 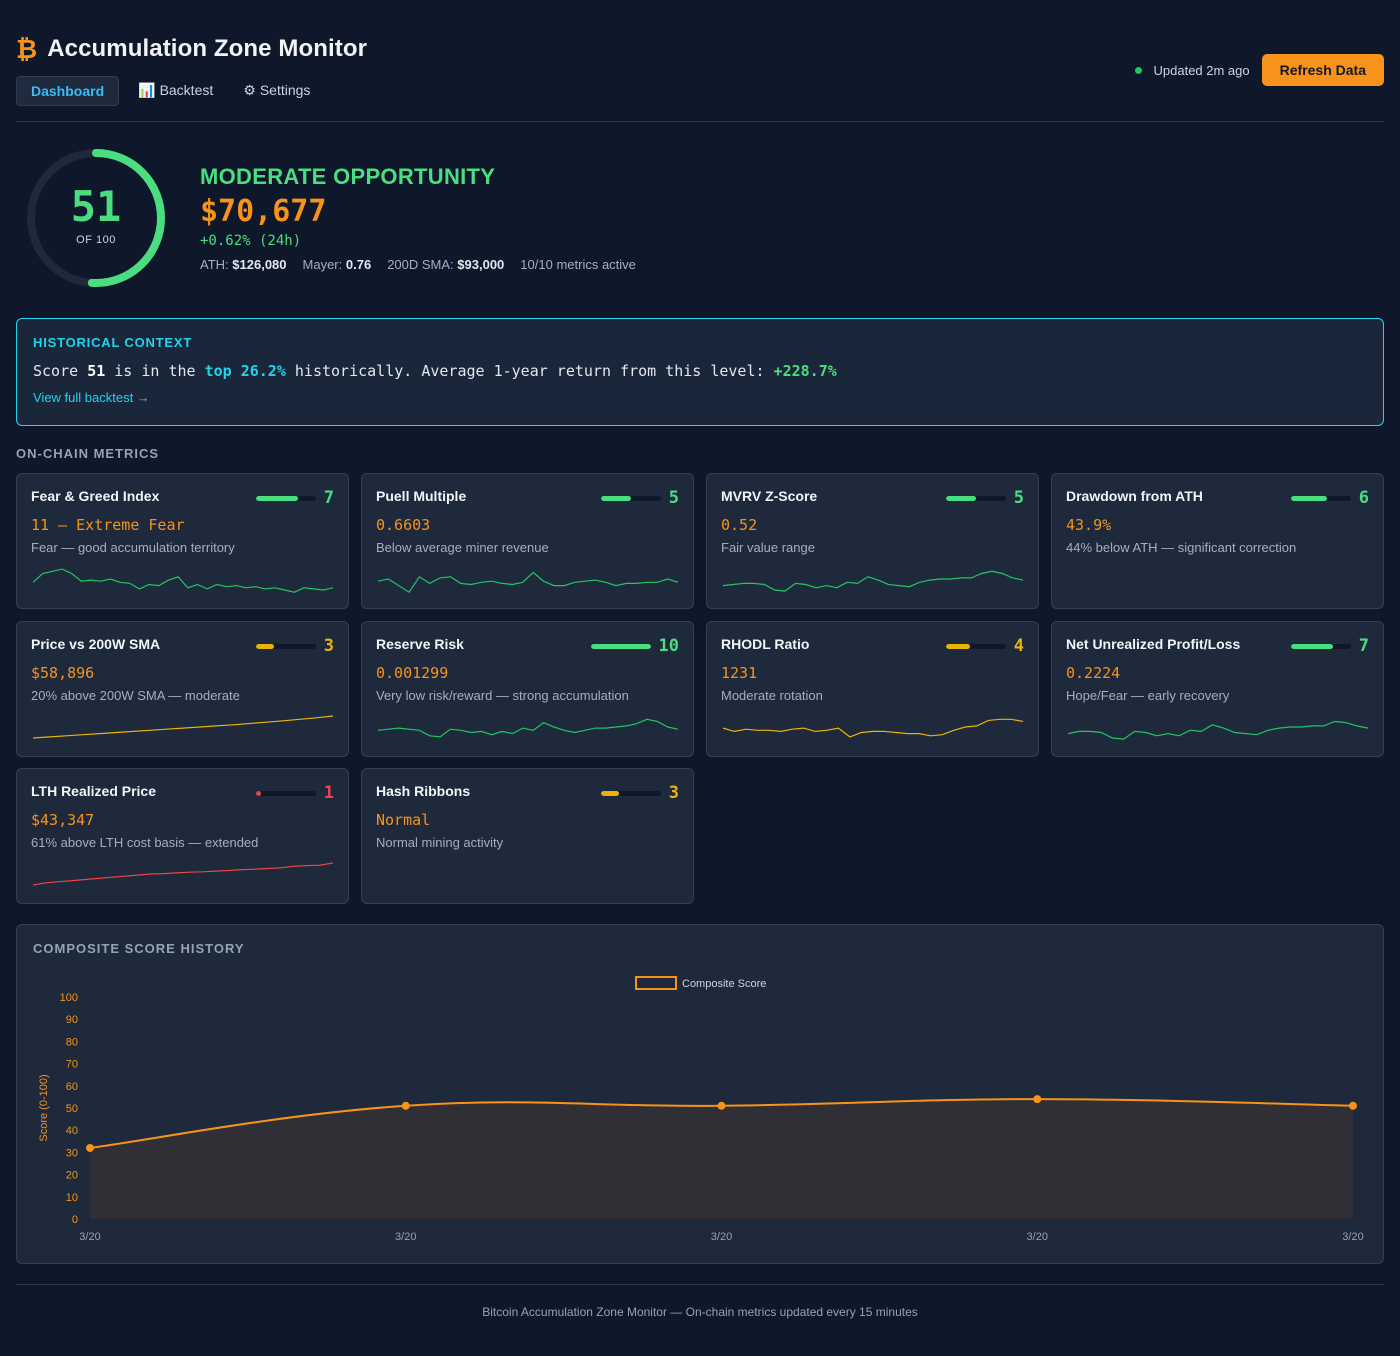 What do you see at coordinates (139, 948) in the screenshot?
I see `chart-title: COMPOSITE SCORE HISTORY` at bounding box center [139, 948].